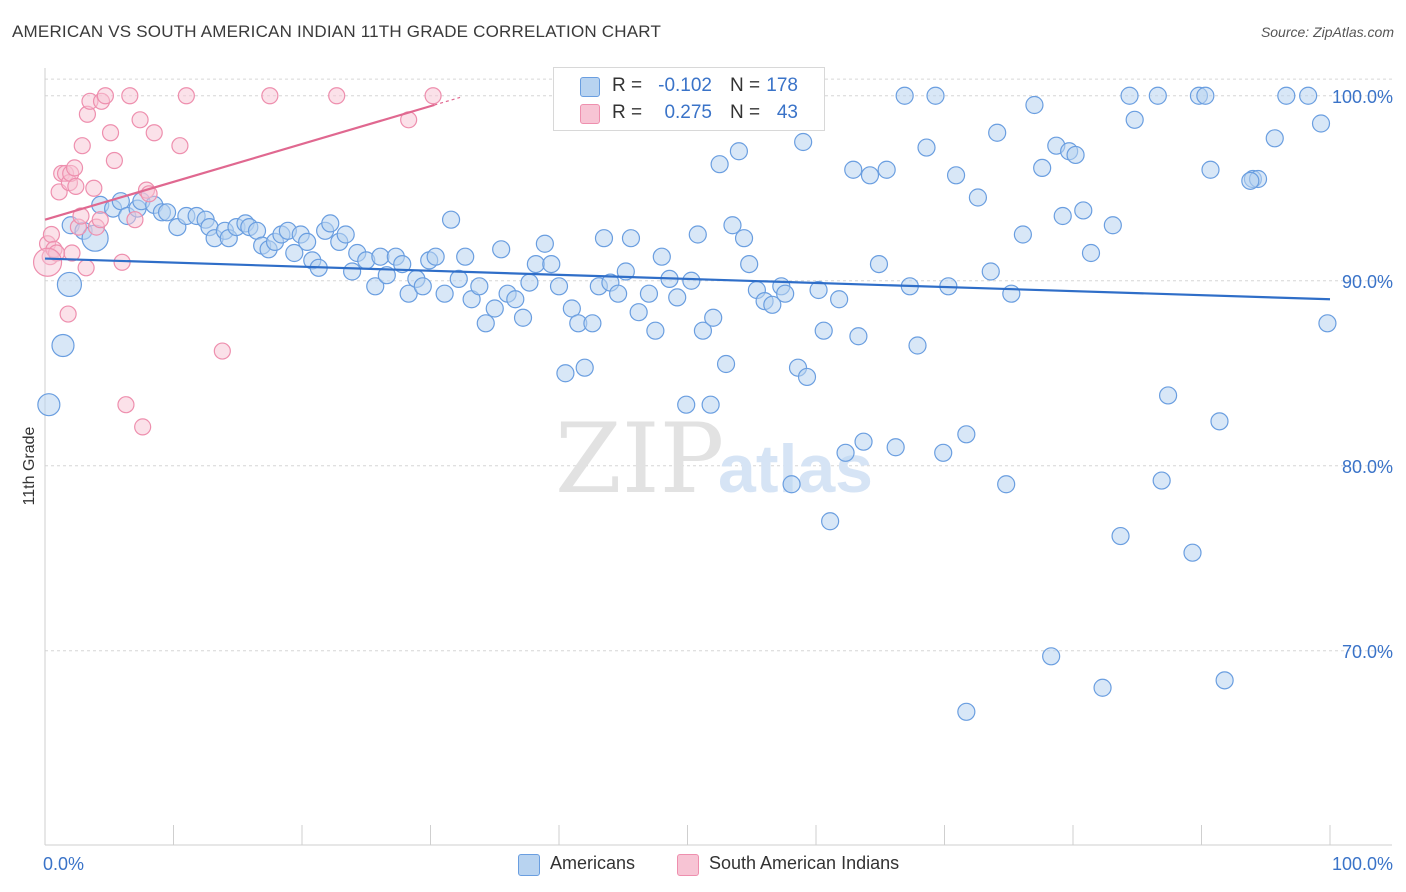 Image resolution: width=1406 pixels, height=892 pixels. What do you see at coordinates (782, 85) in the screenshot?
I see `legend-n-value: 178` at bounding box center [782, 85].